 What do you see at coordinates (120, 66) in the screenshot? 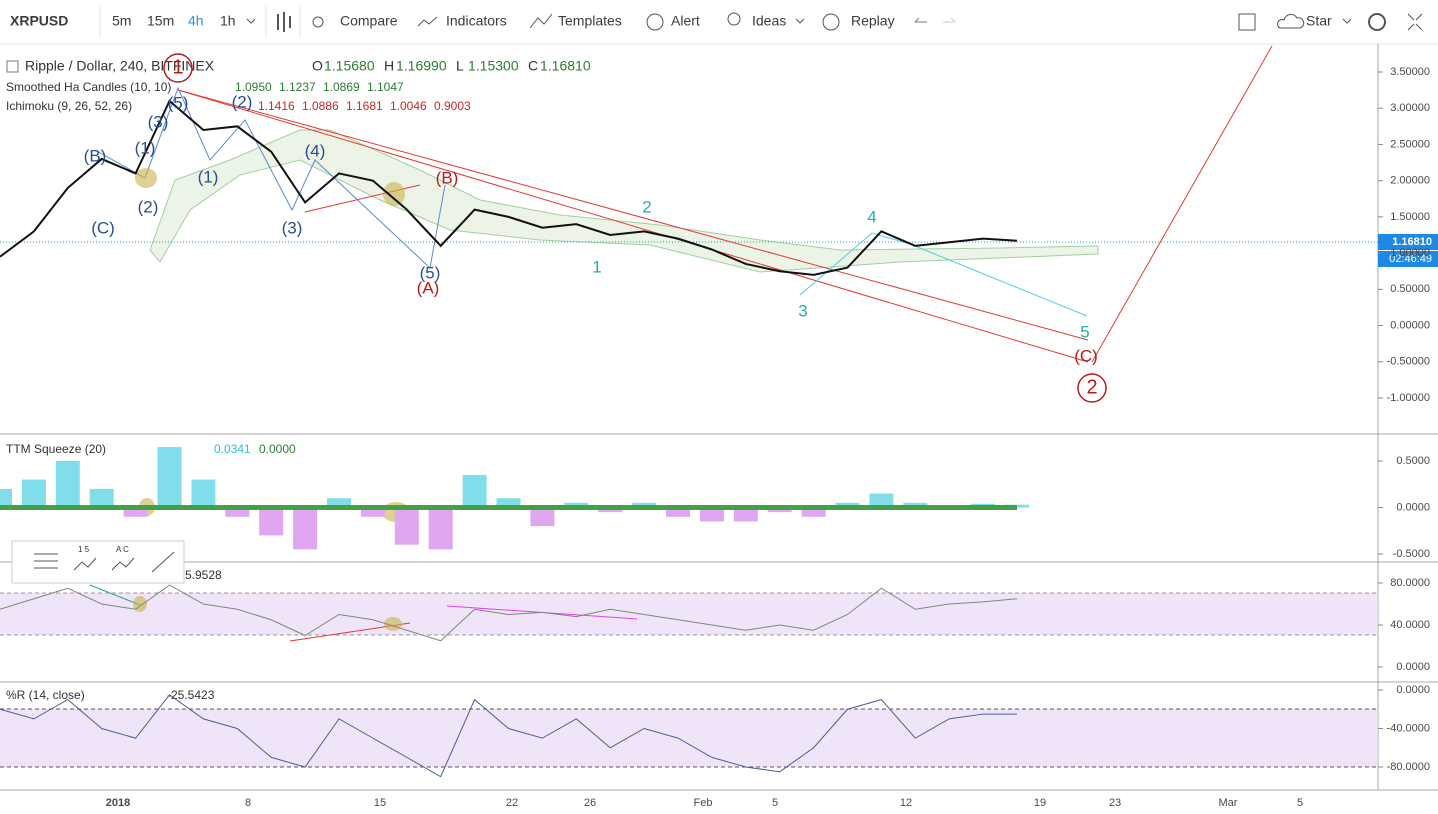
I see `main-title: Ripple / Dollar, 240, BITFINEX` at bounding box center [120, 66].